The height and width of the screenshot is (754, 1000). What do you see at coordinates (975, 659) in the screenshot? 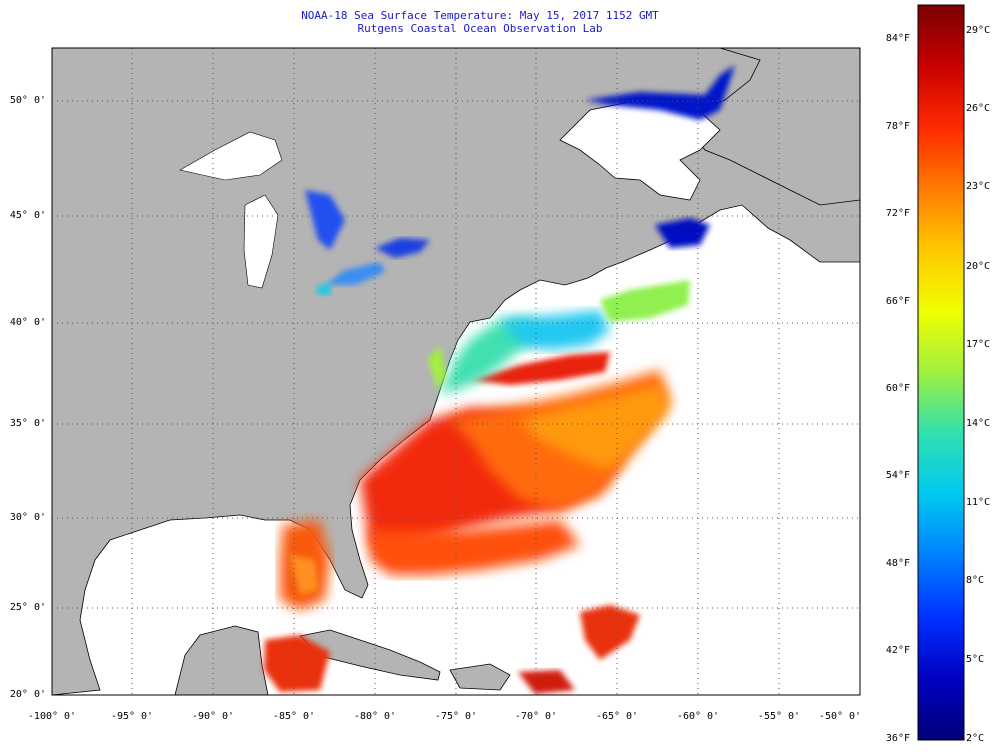
I see `colorbar-c-label: 5°C` at bounding box center [975, 659].